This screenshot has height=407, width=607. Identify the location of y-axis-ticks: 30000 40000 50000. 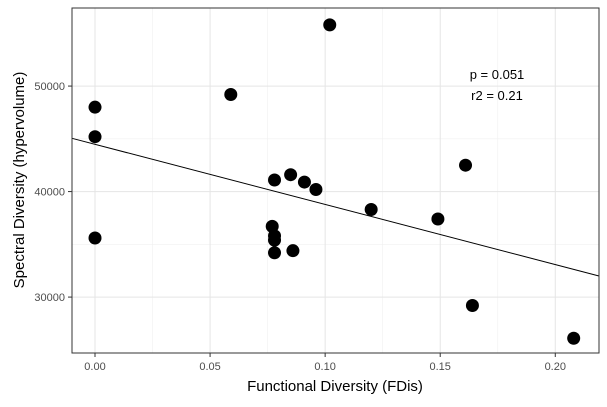
(53, 192).